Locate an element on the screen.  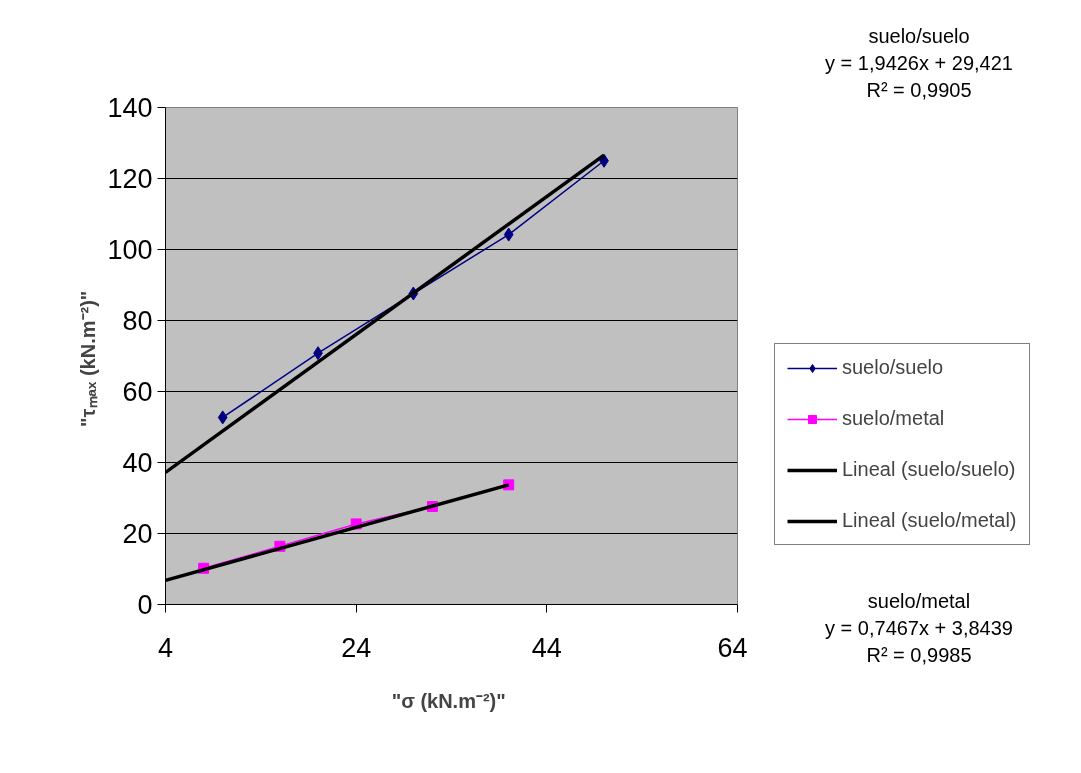
x-axis-title: "σ (kN.m⁻²)" is located at coordinates (448, 700).